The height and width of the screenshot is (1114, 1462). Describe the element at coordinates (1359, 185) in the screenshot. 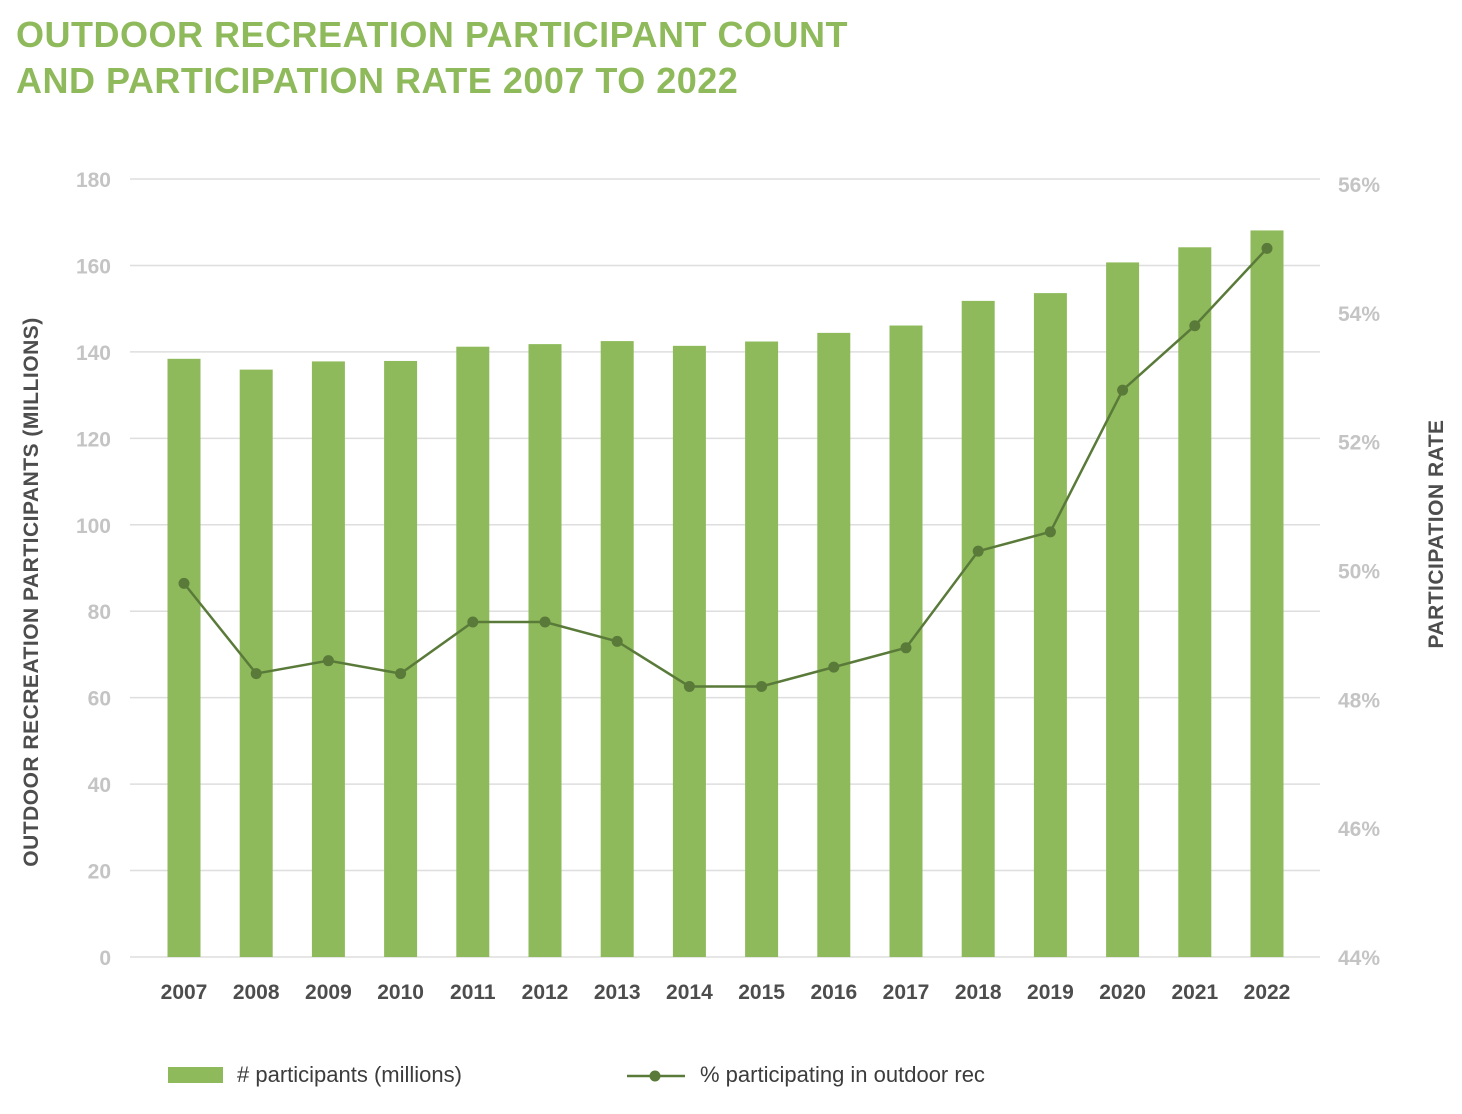

I see `y2-tick-label: 56%` at that location.